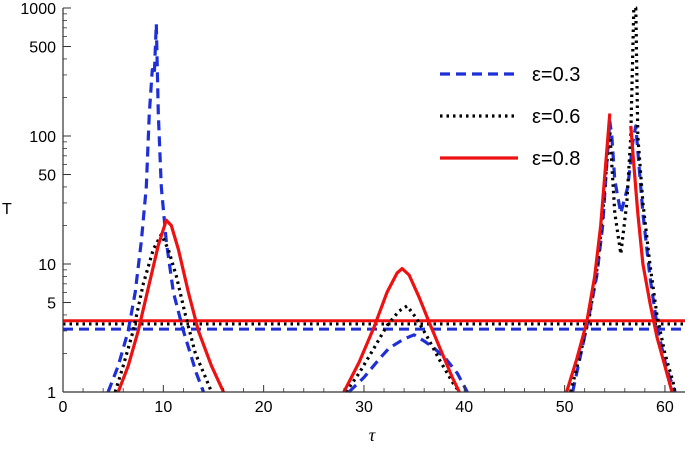 The image size is (685, 452). What do you see at coordinates (42, 48) in the screenshot?
I see `y-tick-label: 500` at bounding box center [42, 48].